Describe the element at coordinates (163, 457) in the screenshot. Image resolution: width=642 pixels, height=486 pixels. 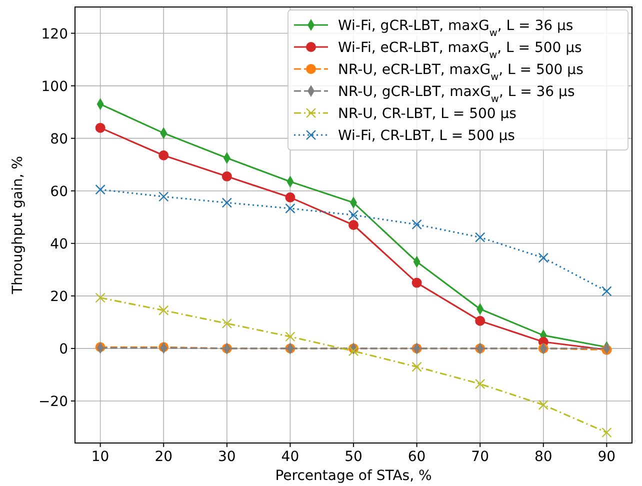
I see `x-tick-label: 20` at that location.